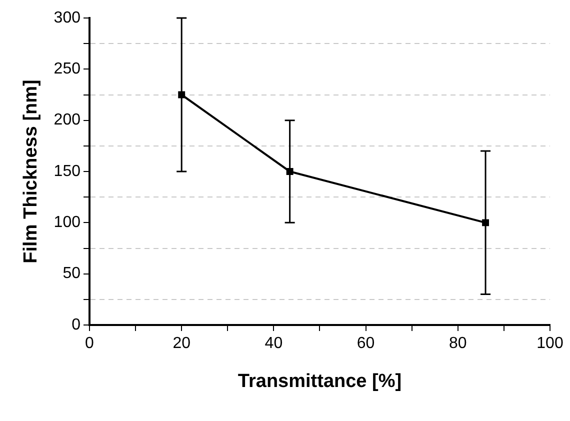  I want to click on x-tick-label: 20, so click(181, 343).